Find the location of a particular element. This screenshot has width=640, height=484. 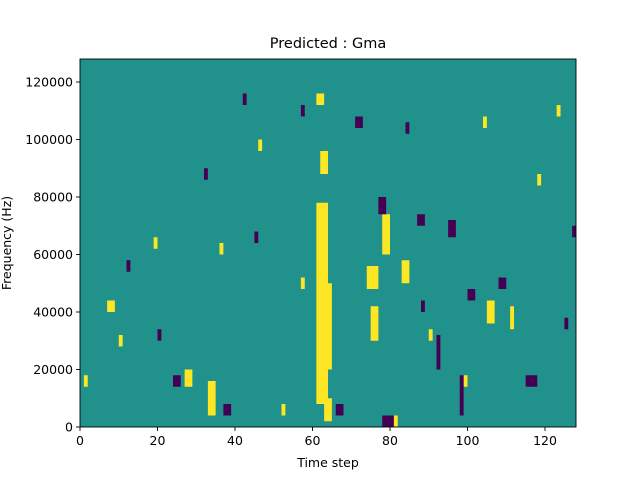

x-axis: 0 20 40 60 80 100 120 is located at coordinates (316, 437).